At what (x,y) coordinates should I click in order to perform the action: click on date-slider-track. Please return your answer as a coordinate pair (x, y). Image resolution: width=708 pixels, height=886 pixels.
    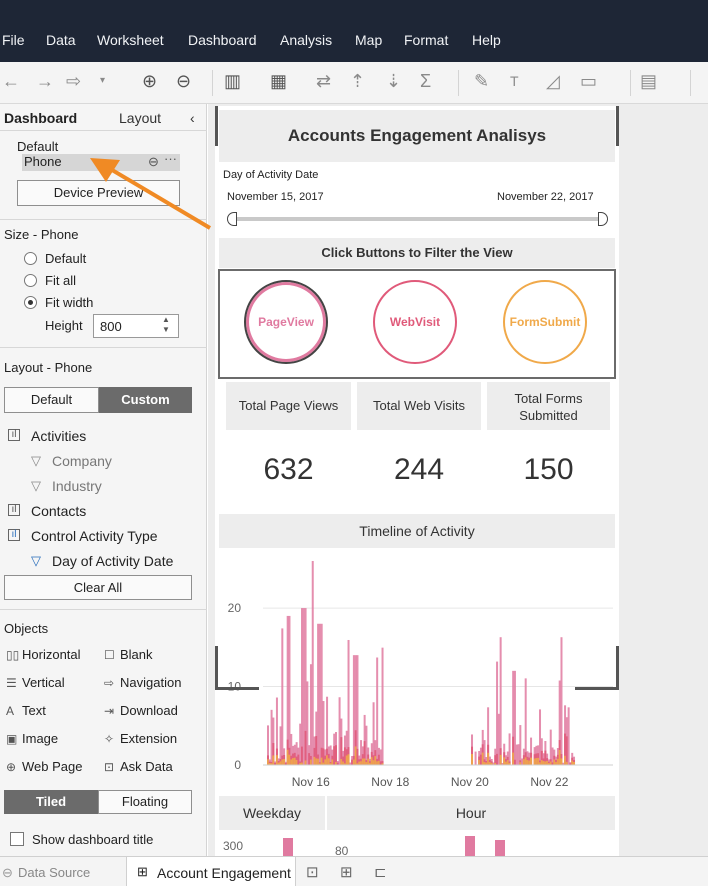
    Looking at the image, I should click on (418, 219).